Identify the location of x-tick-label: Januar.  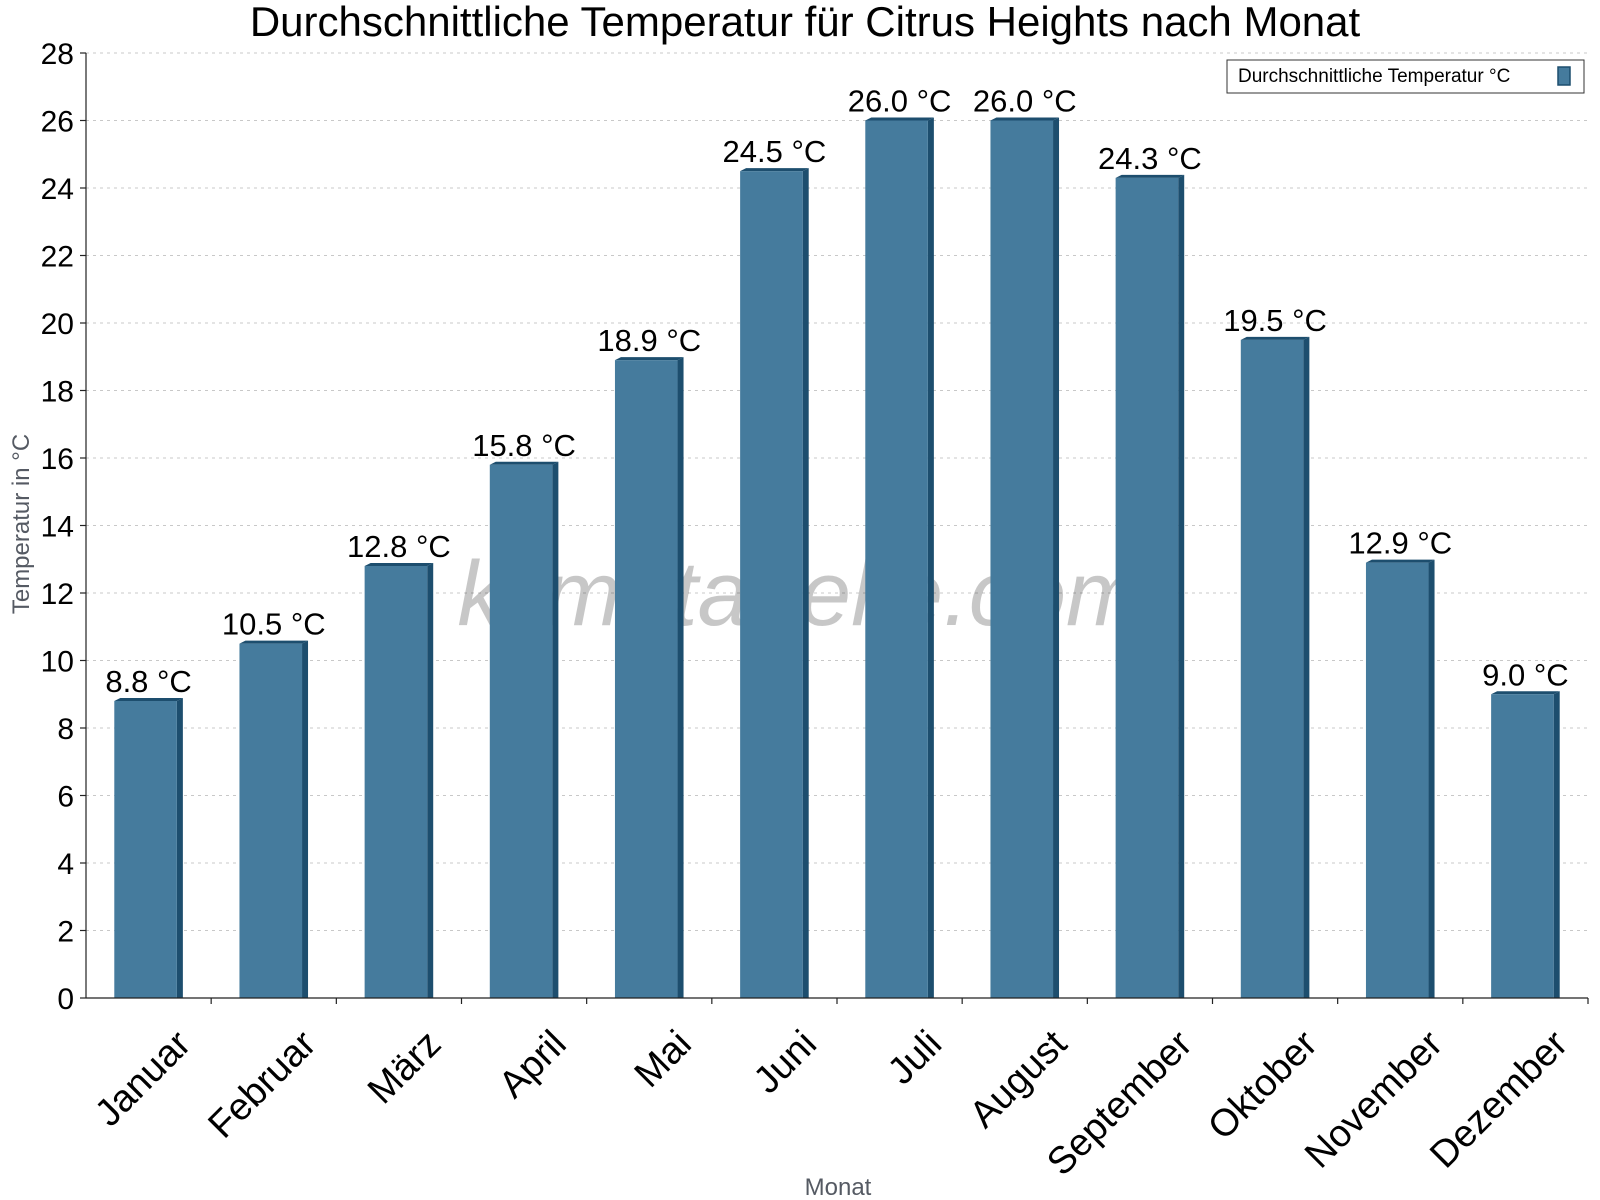
(143, 1079).